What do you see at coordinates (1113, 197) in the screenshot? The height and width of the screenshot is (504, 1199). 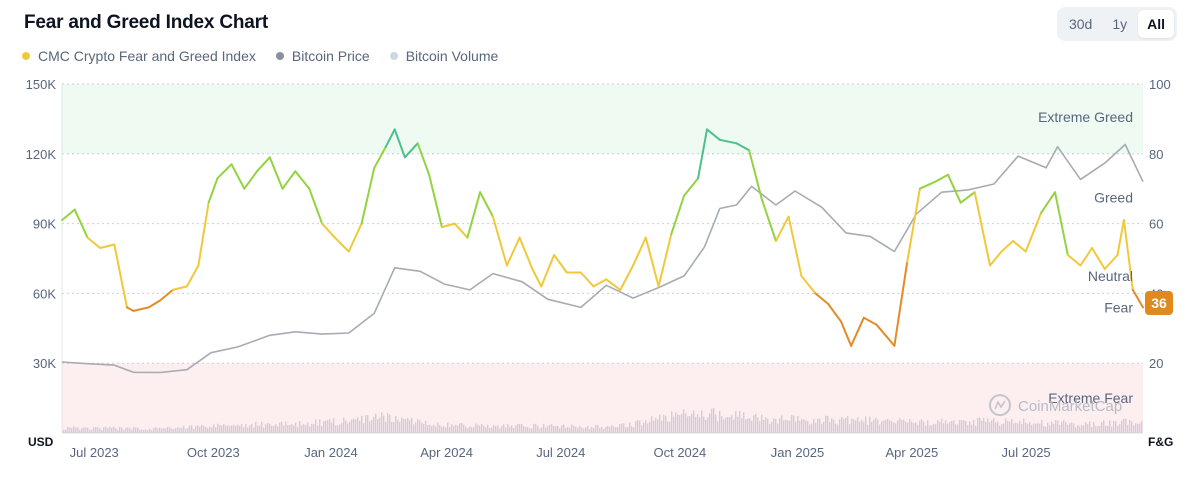 I see `zone-label-greed: Greed` at bounding box center [1113, 197].